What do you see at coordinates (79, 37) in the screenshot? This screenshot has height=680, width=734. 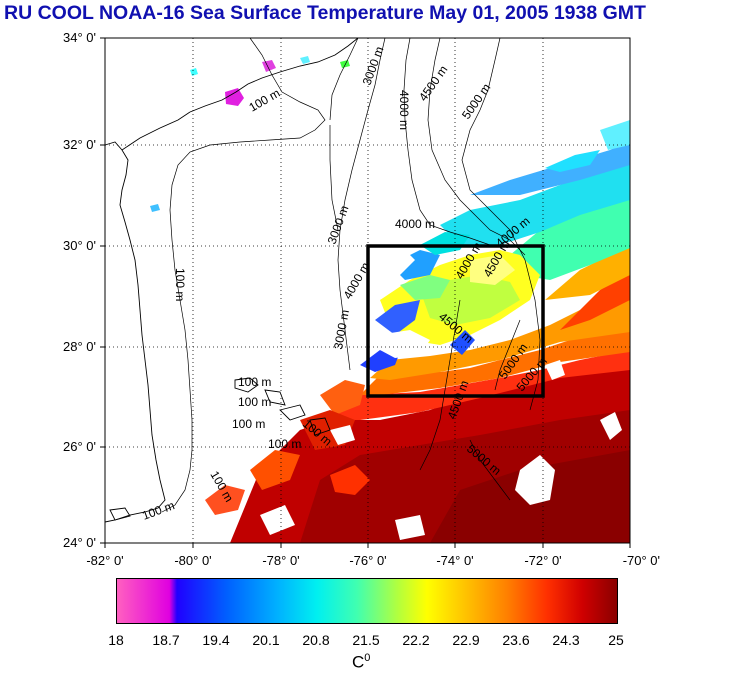 I see `lat-label: 34° 0'` at bounding box center [79, 37].